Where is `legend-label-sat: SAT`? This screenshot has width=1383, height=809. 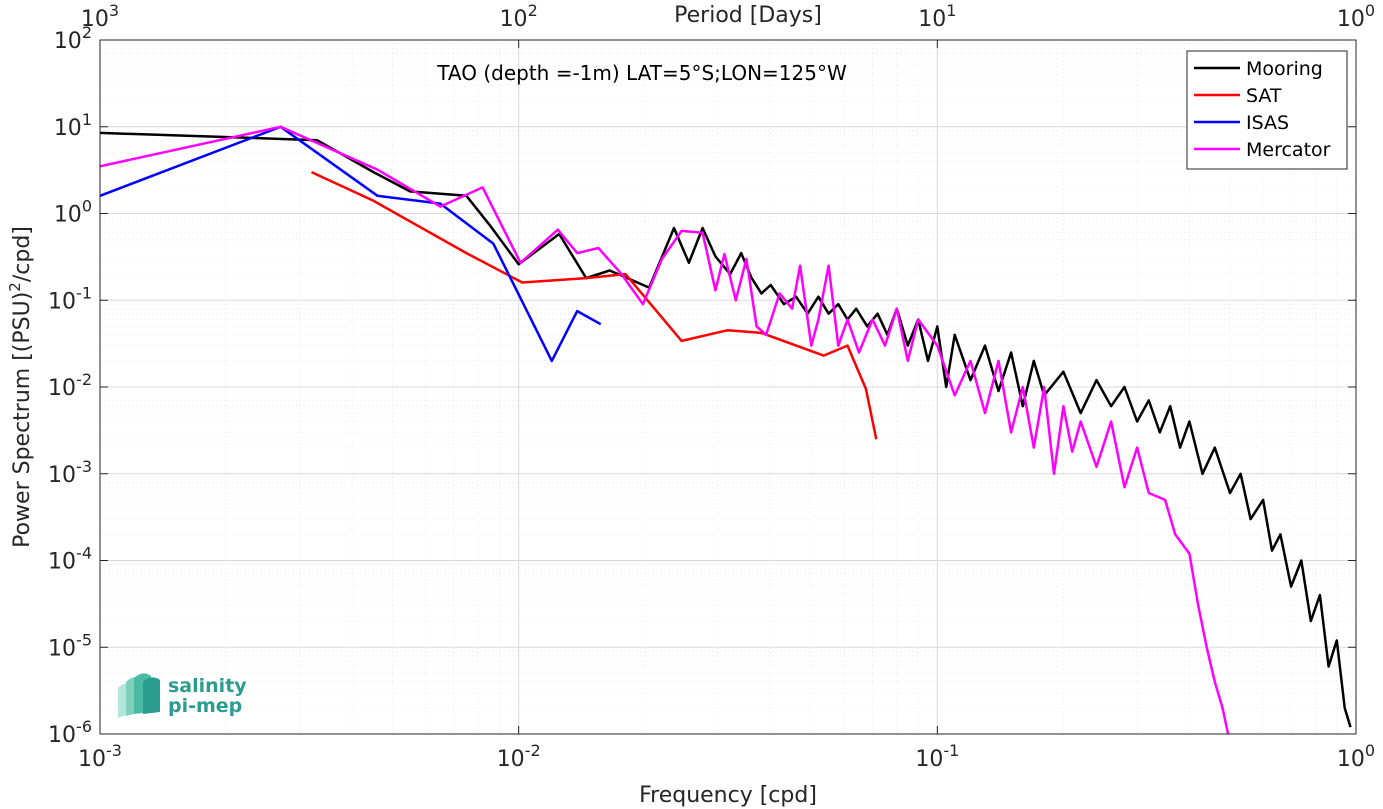
legend-label-sat: SAT is located at coordinates (1264, 96).